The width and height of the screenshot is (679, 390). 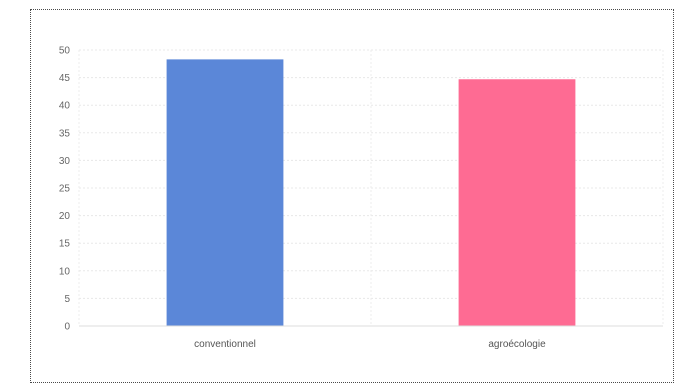 What do you see at coordinates (65, 106) in the screenshot?
I see `y-tick-label: 40` at bounding box center [65, 106].